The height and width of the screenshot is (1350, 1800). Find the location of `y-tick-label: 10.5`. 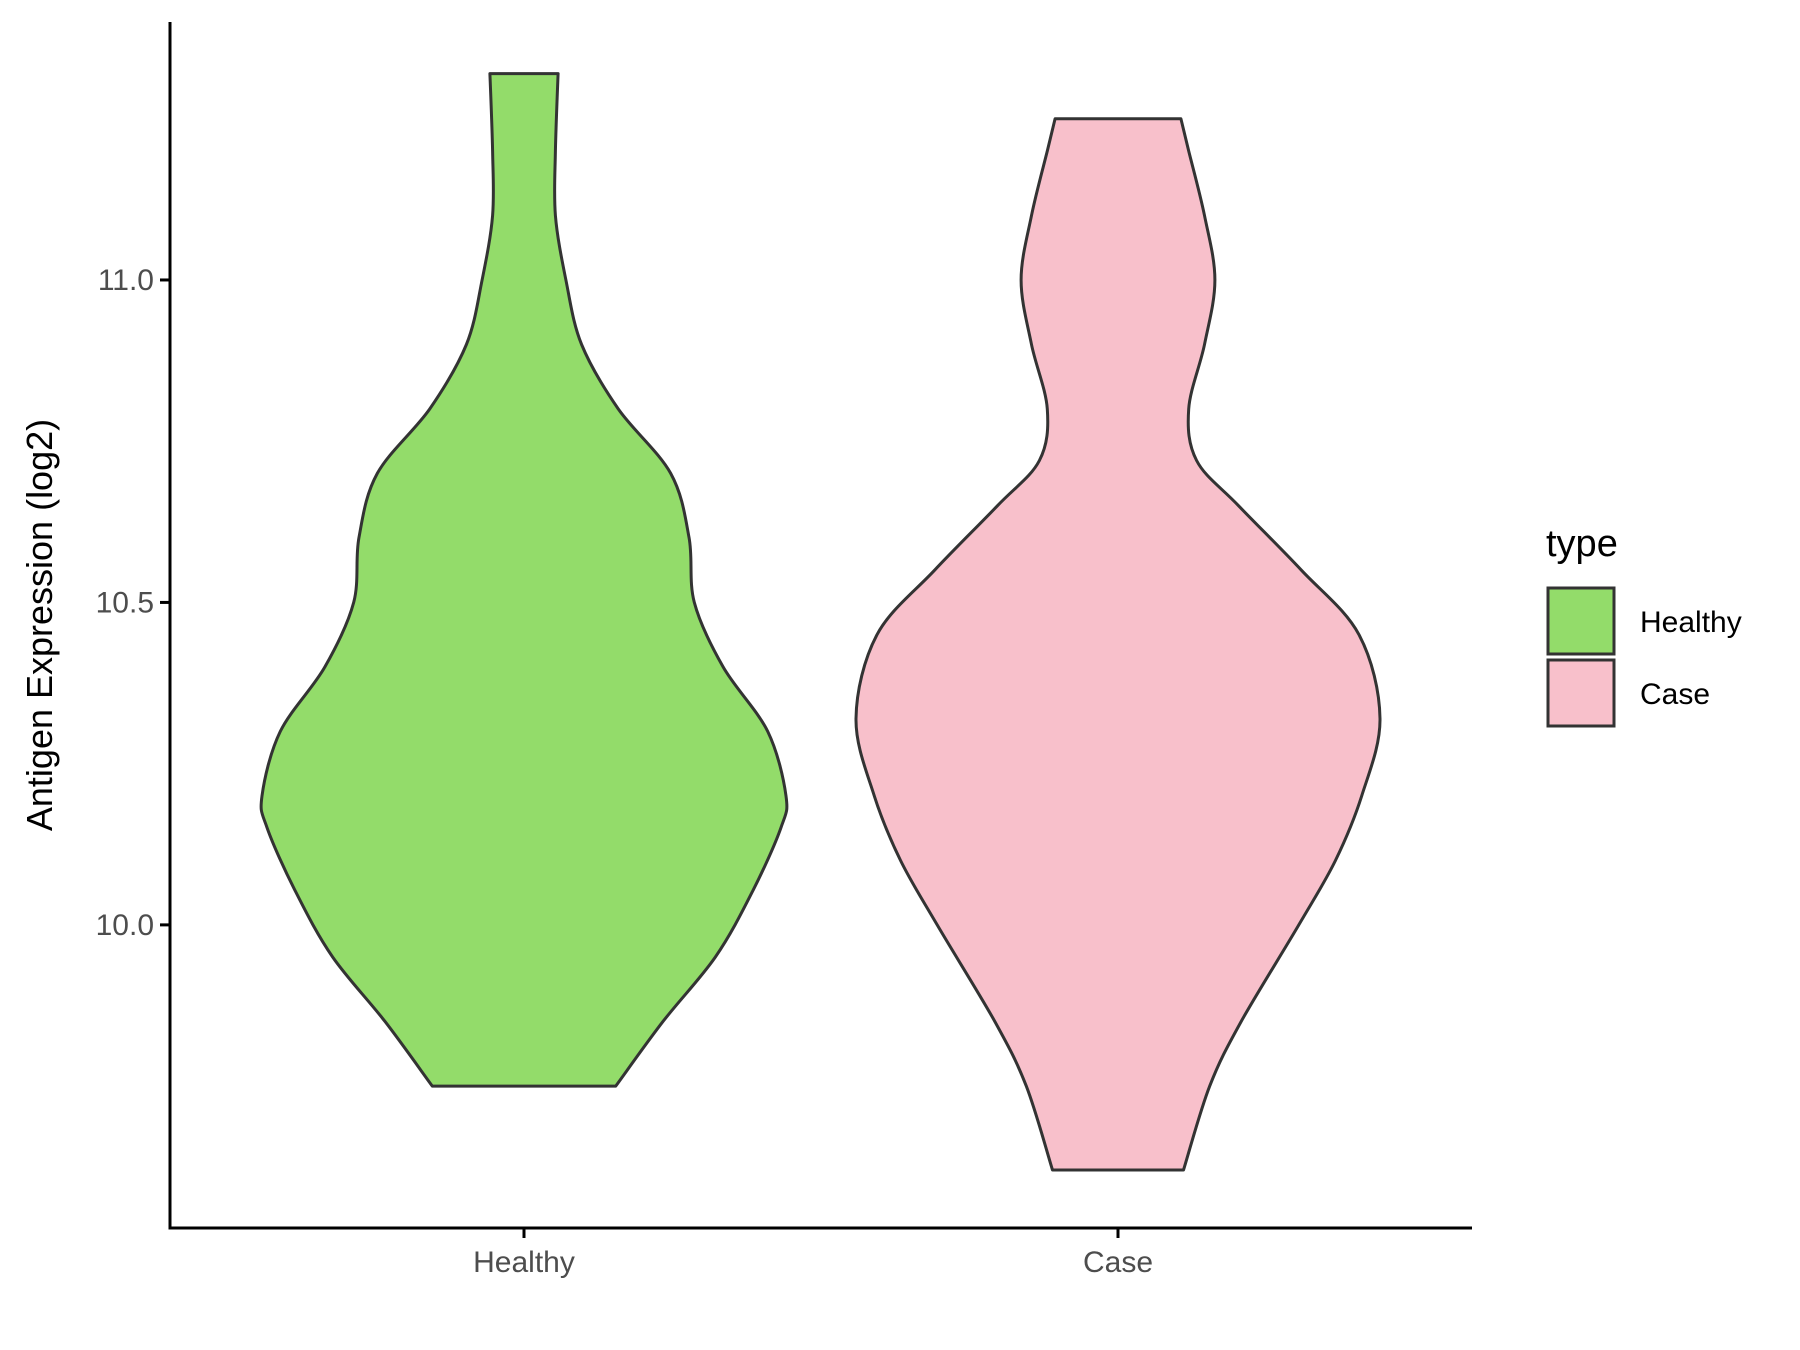

y-tick-label: 10.5 is located at coordinates (125, 602).